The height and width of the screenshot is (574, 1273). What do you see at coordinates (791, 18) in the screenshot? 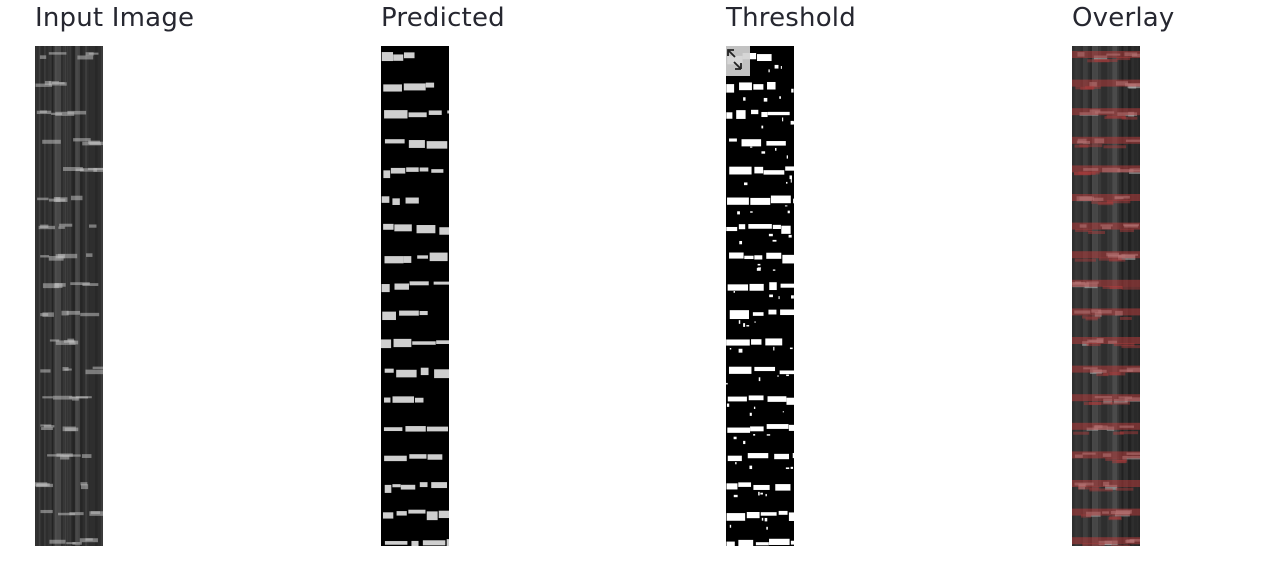
I see `panel-title-threshold: Threshold` at bounding box center [791, 18].